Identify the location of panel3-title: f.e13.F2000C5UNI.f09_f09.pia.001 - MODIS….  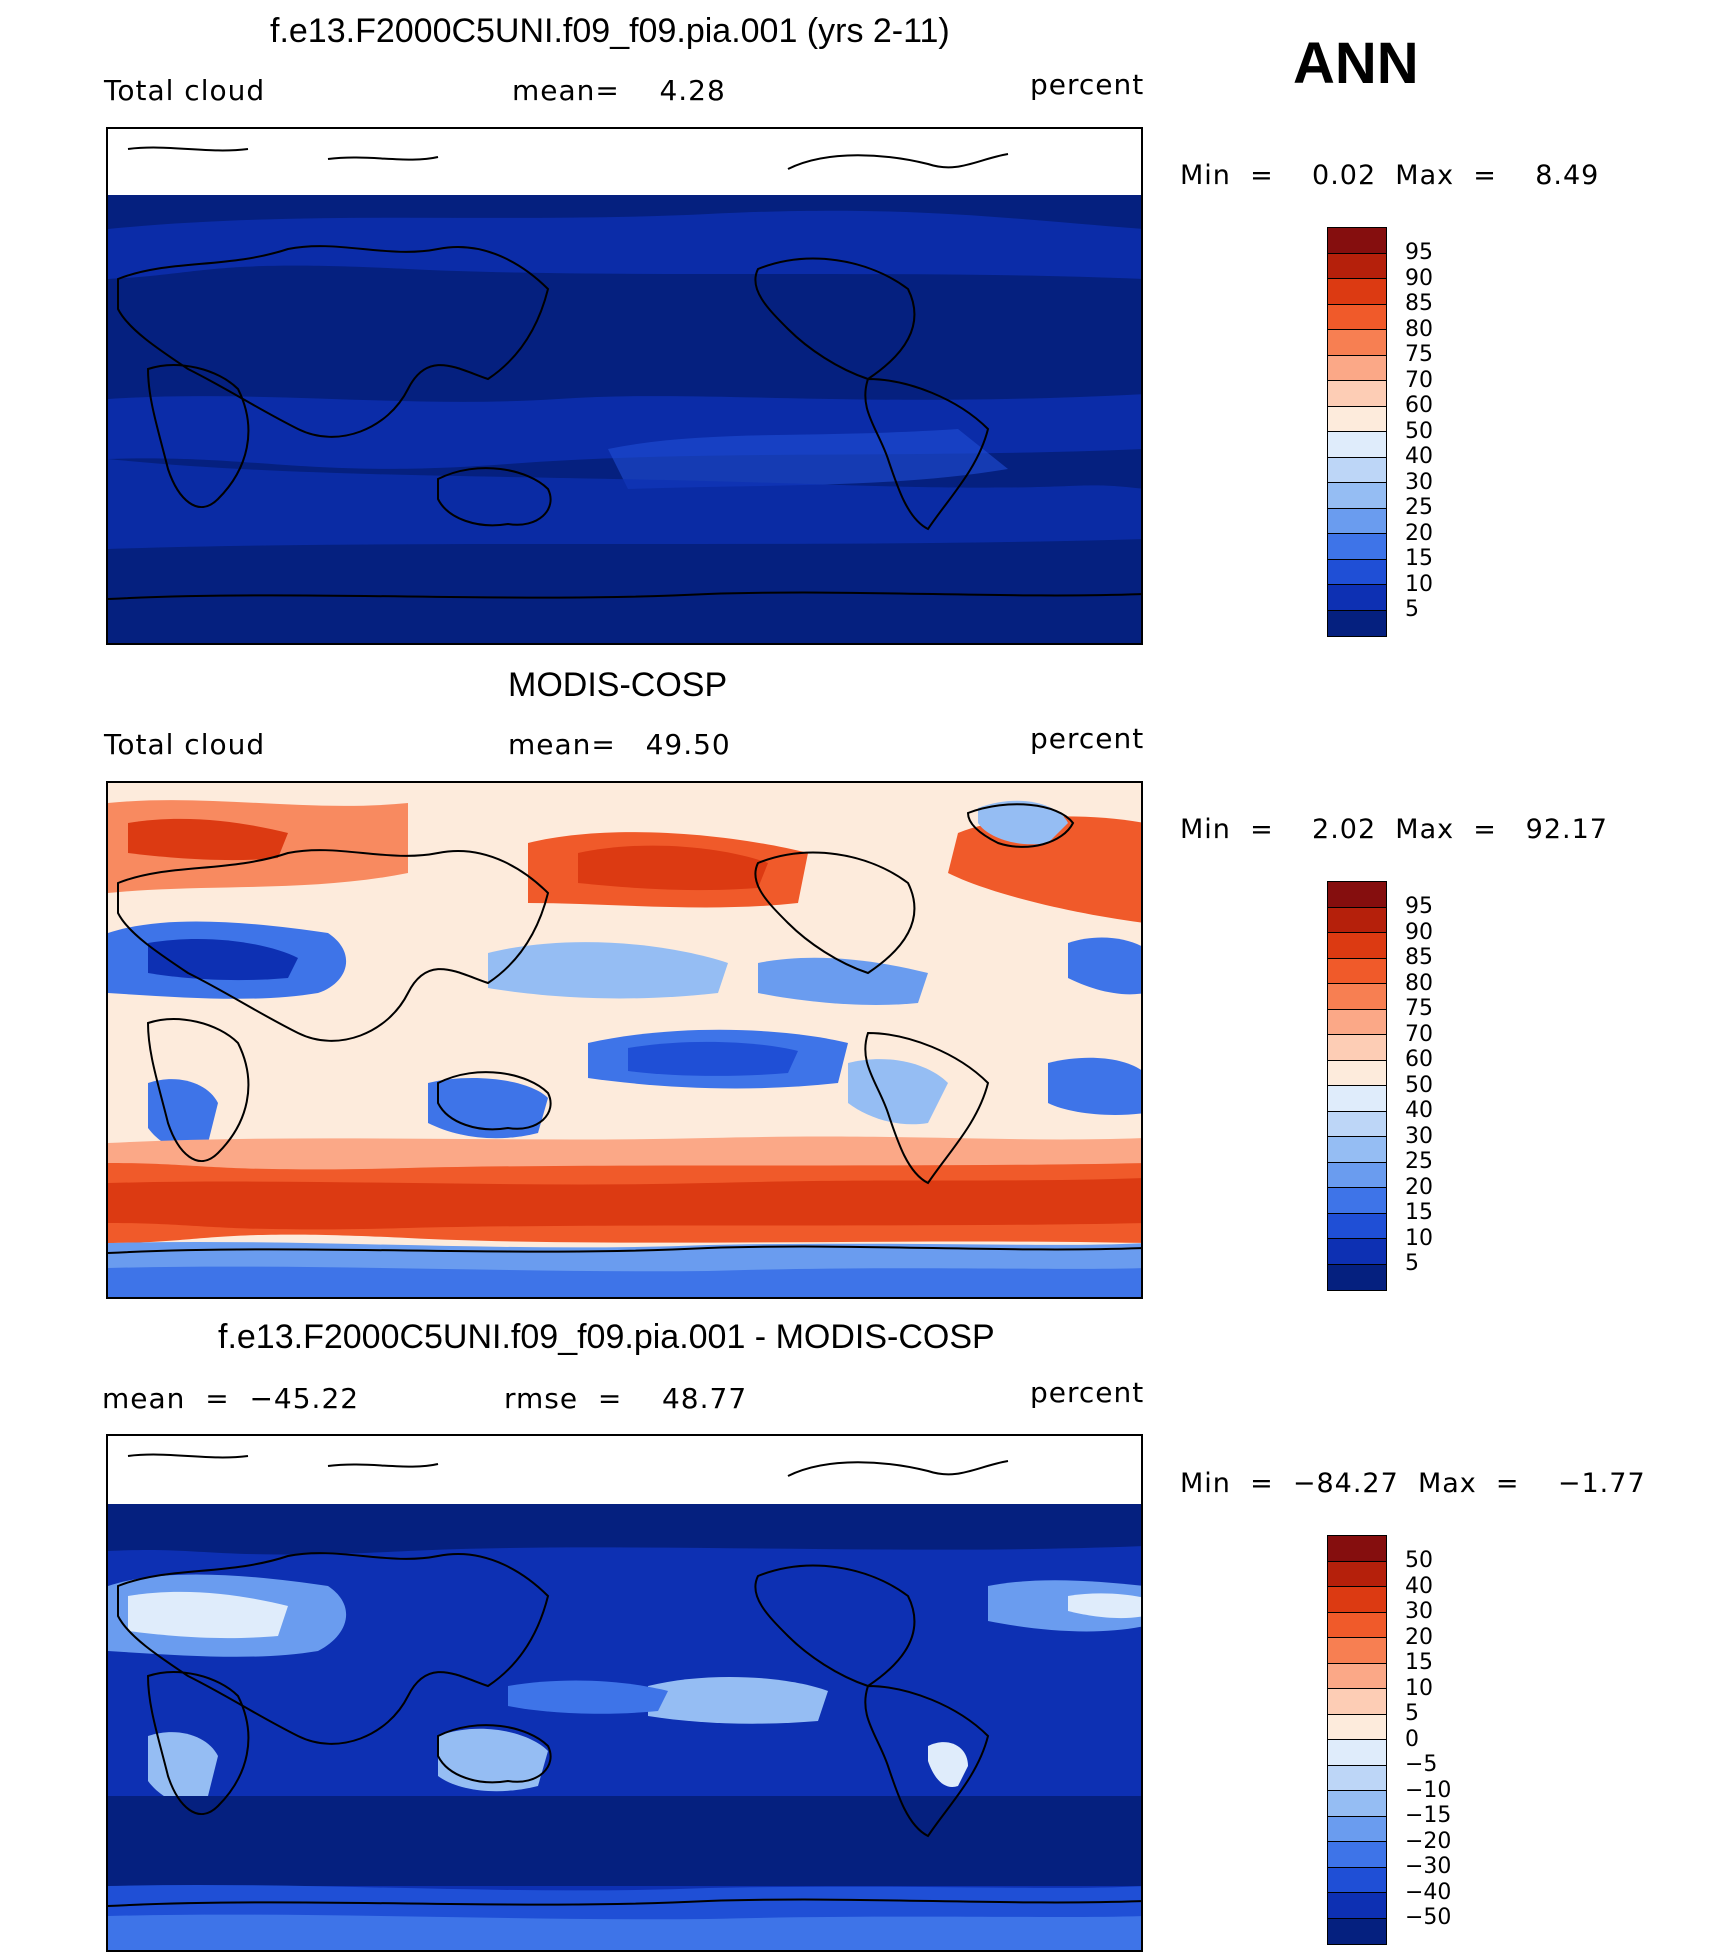
(606, 1337).